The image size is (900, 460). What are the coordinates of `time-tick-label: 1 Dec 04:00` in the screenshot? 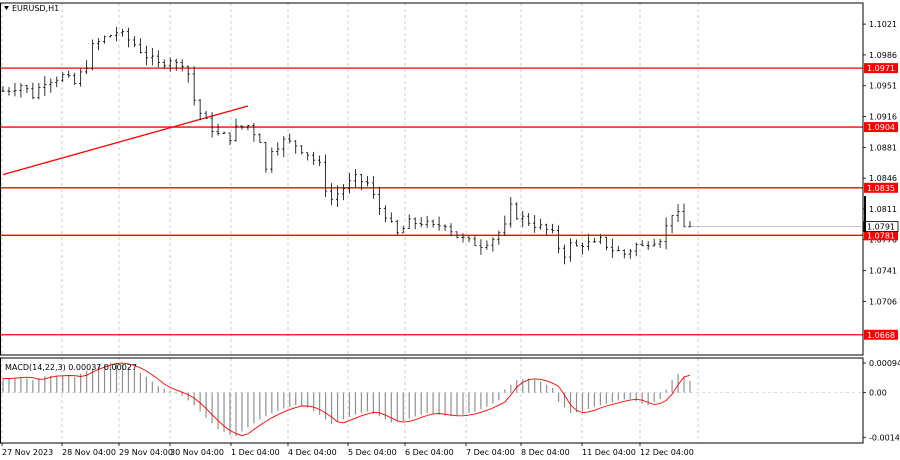 It's located at (255, 452).